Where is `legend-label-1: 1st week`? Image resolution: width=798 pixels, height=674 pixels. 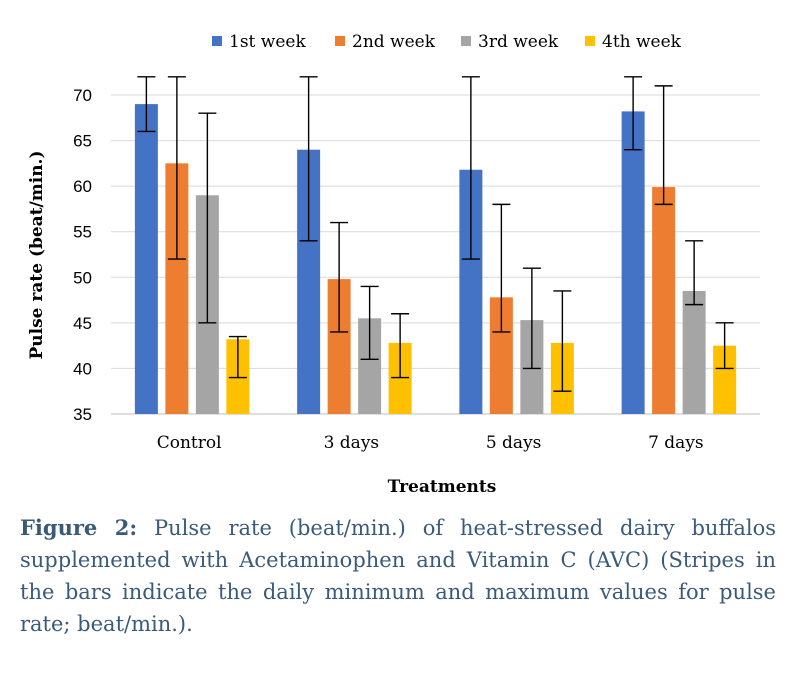
legend-label-1: 1st week is located at coordinates (267, 42).